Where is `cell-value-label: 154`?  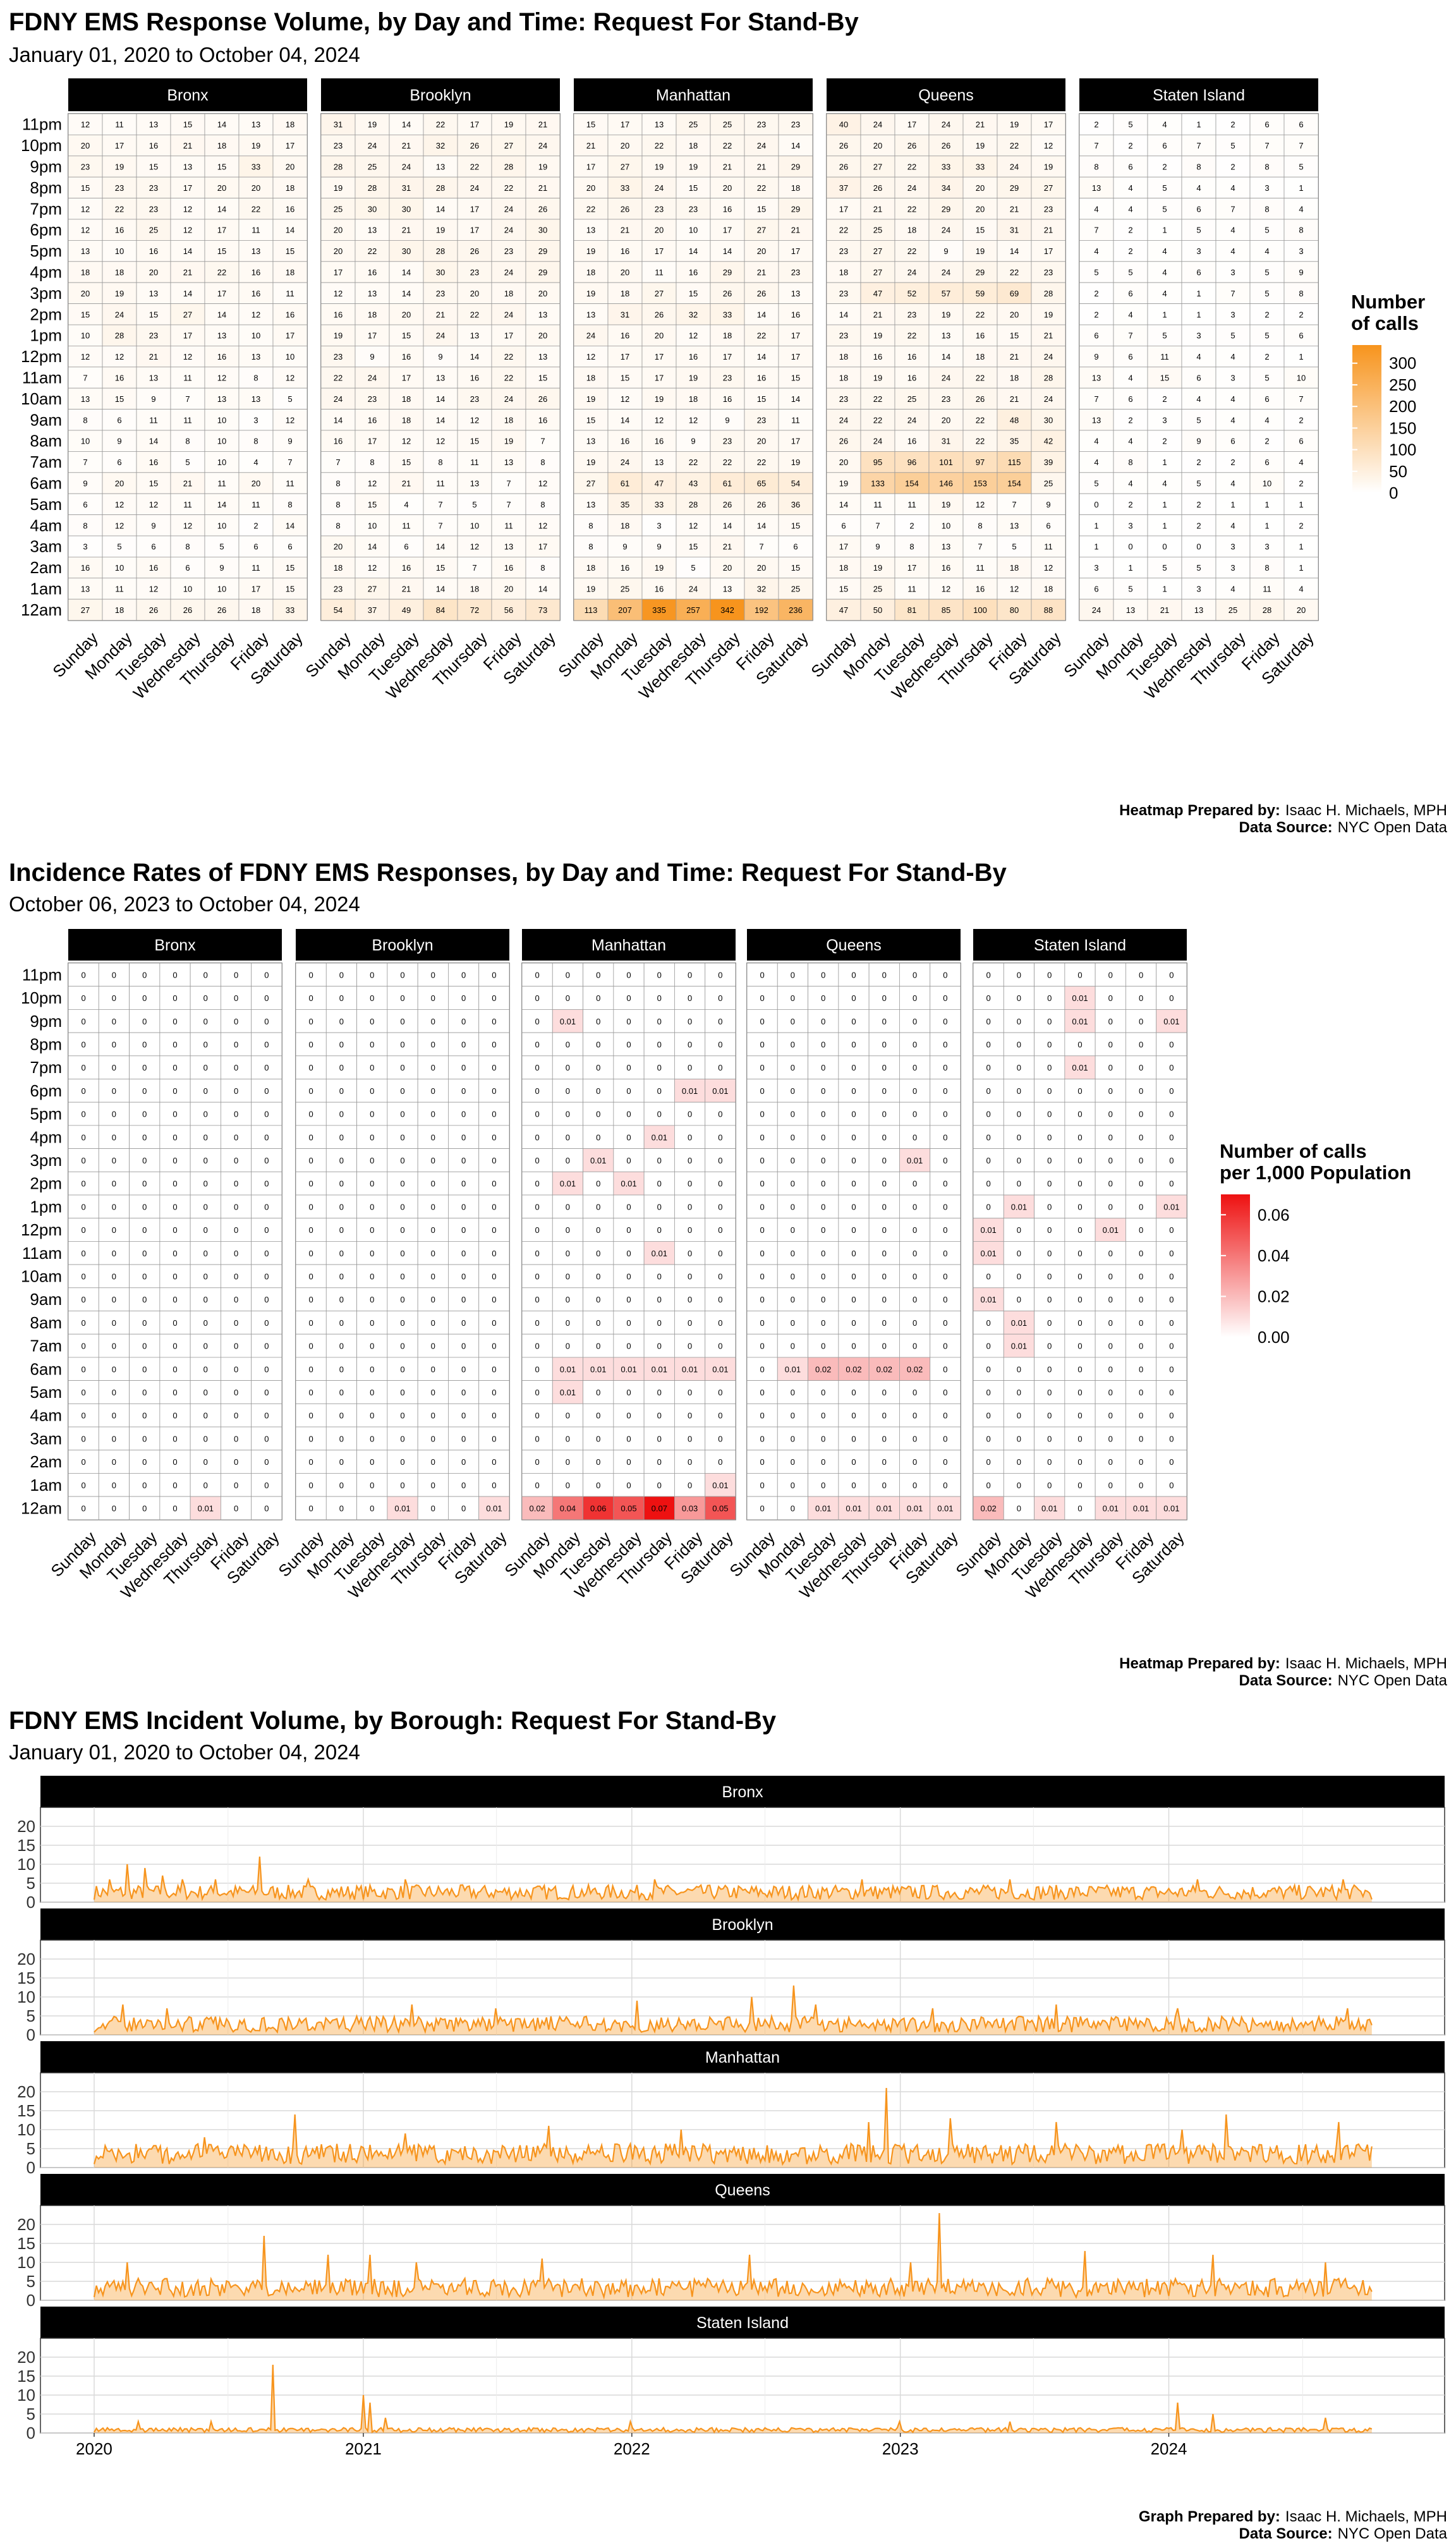 cell-value-label: 154 is located at coordinates (912, 483).